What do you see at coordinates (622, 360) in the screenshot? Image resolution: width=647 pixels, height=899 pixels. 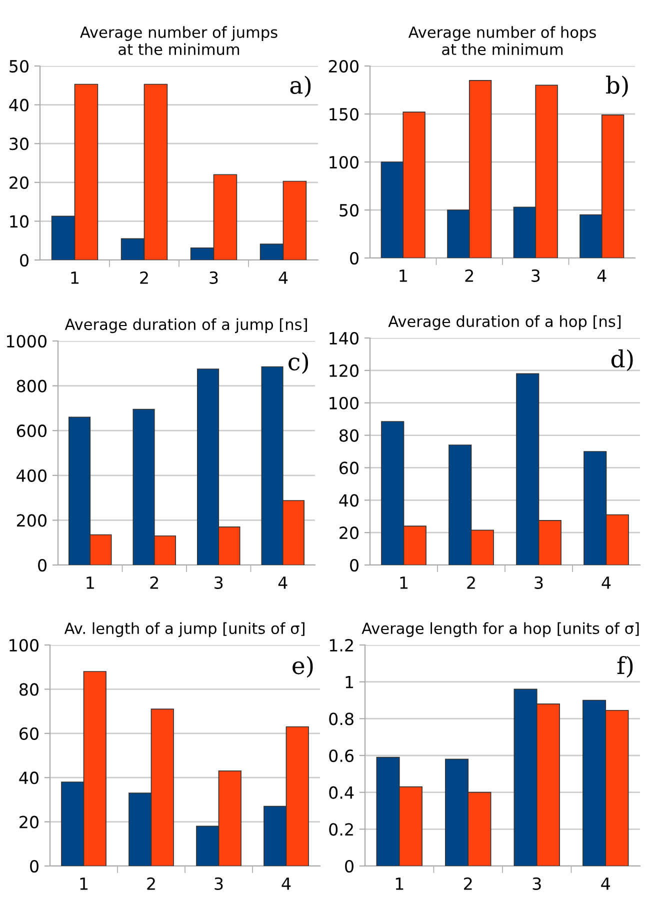 I see `annotation: d)` at bounding box center [622, 360].